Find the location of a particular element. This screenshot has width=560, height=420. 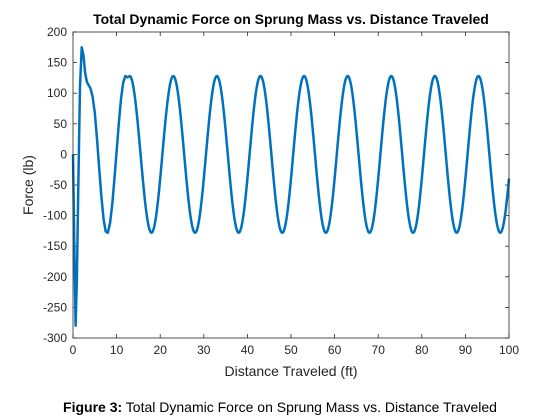

x-tick-label: 20 is located at coordinates (161, 350).